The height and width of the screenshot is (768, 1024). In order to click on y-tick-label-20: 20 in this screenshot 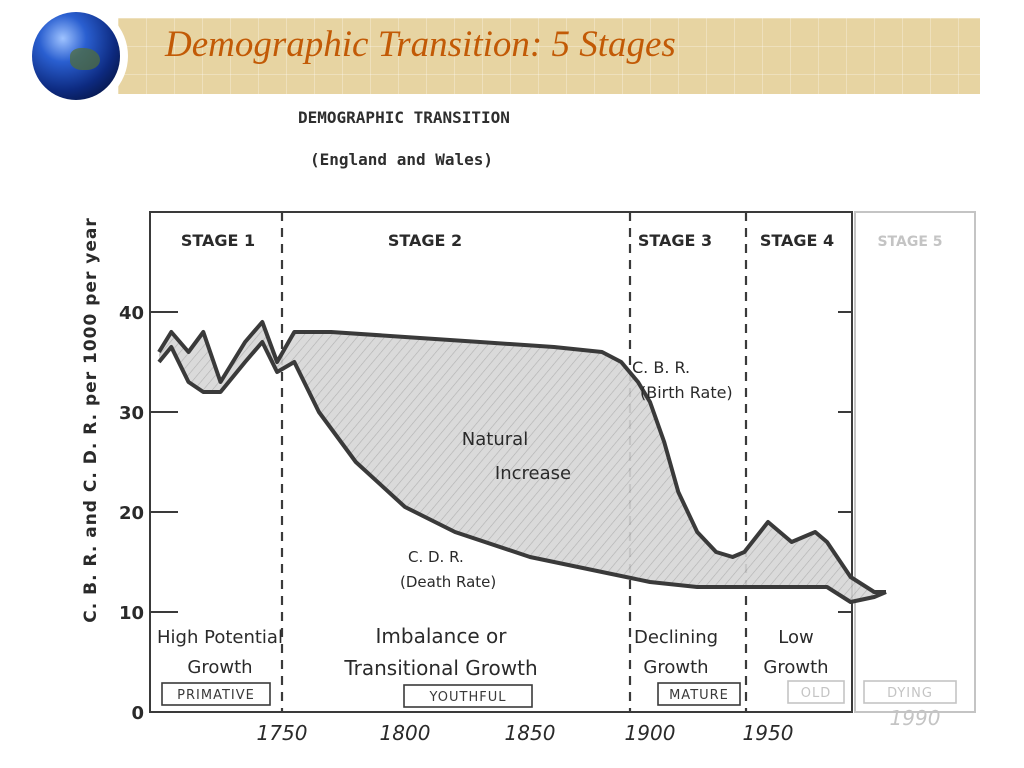, I will do `click(131, 513)`.